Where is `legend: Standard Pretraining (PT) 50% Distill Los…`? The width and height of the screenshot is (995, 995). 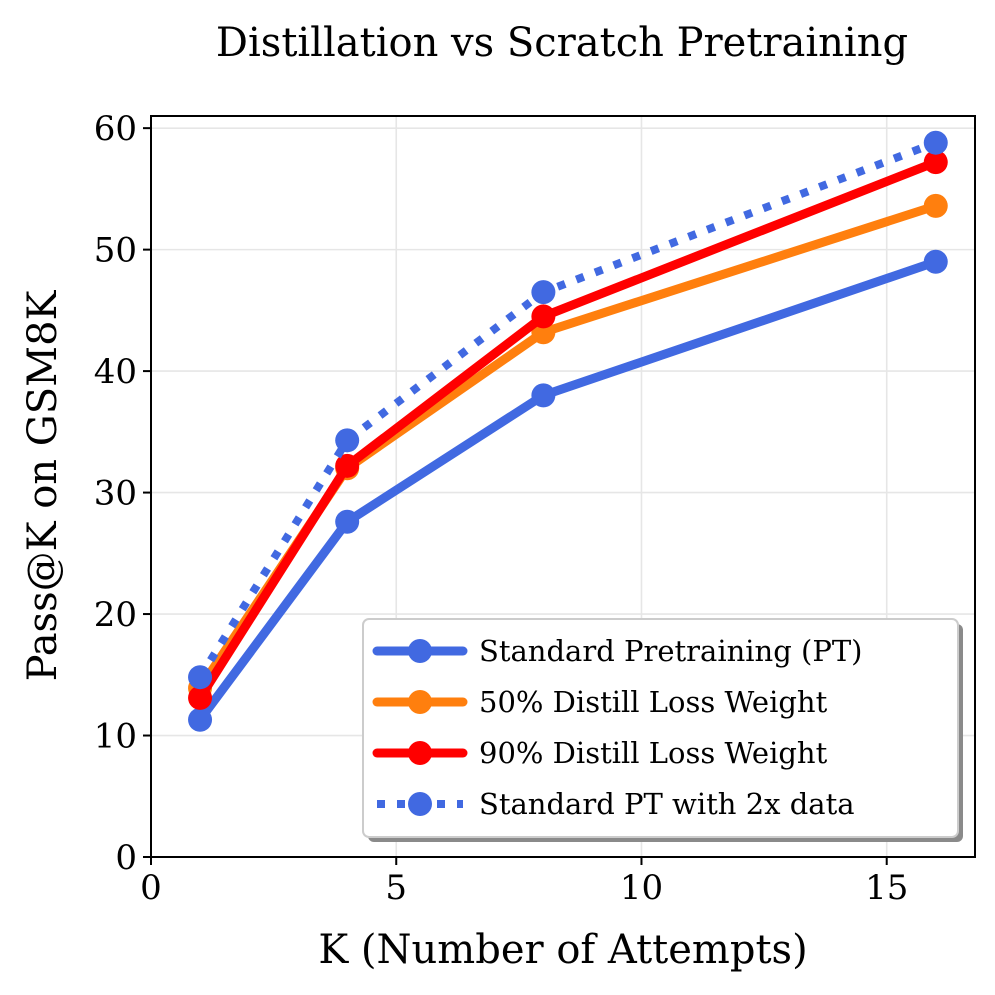 legend: Standard Pretraining (PT) 50% Distill Los… is located at coordinates (662, 730).